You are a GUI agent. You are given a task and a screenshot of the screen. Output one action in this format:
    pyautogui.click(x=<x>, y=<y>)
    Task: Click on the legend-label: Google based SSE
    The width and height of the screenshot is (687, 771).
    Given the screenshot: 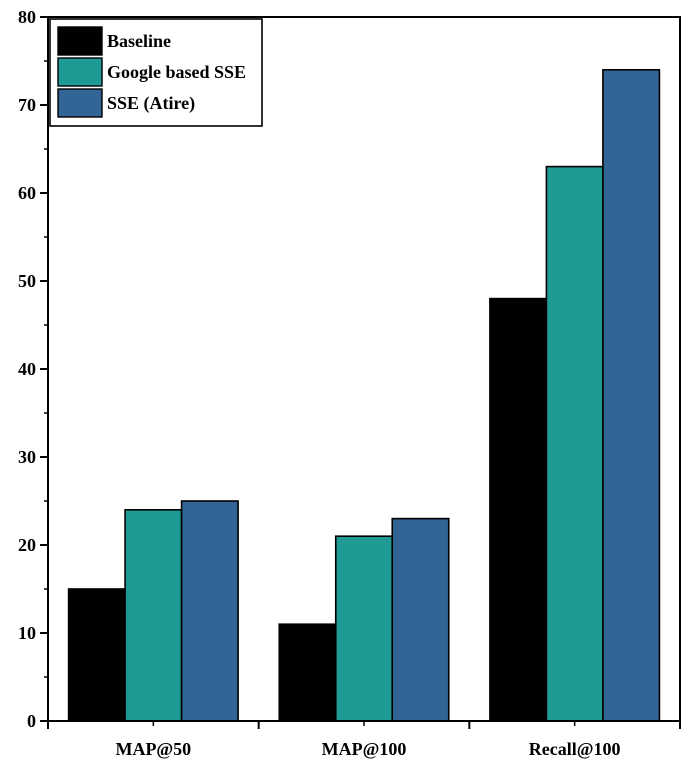 What is the action you would take?
    pyautogui.click(x=176, y=72)
    